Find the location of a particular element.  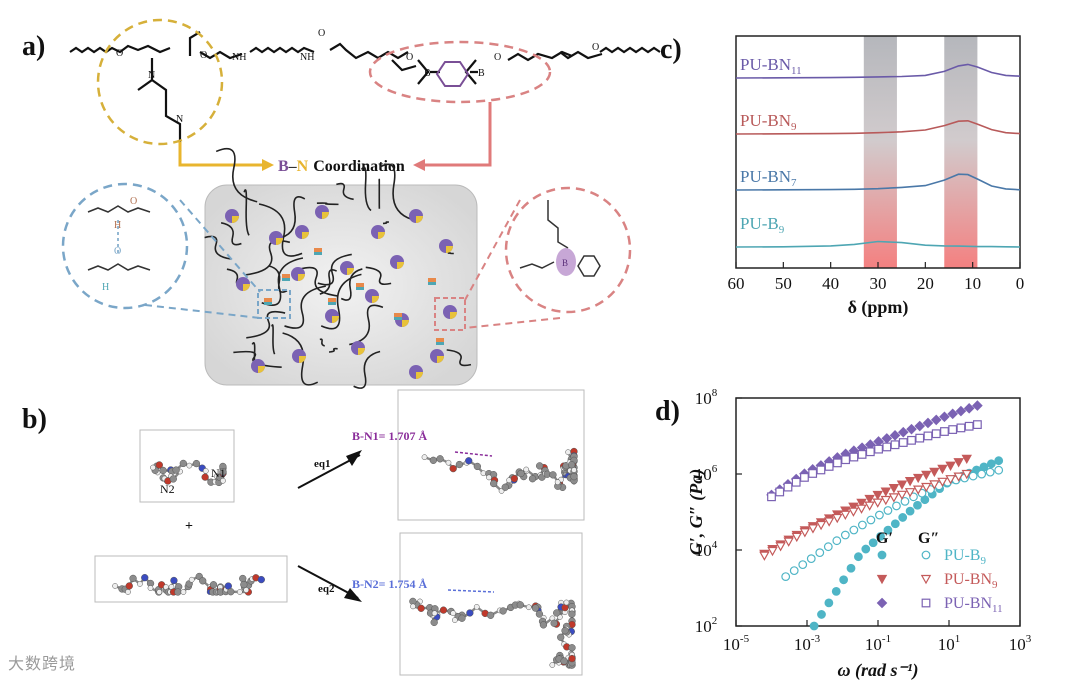

legend-marker-gpp is located at coordinates (926, 555).